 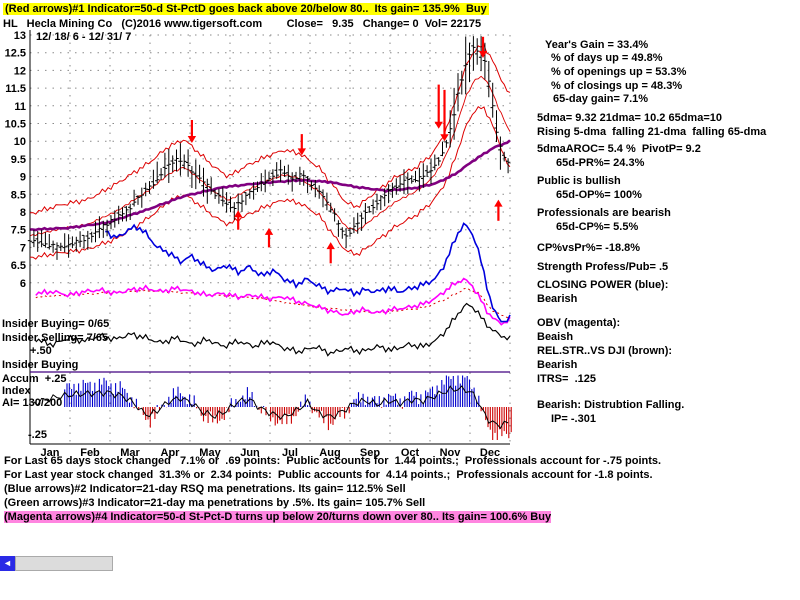 What do you see at coordinates (573, 419) in the screenshot?
I see `ip-value: IP= -.301` at bounding box center [573, 419].